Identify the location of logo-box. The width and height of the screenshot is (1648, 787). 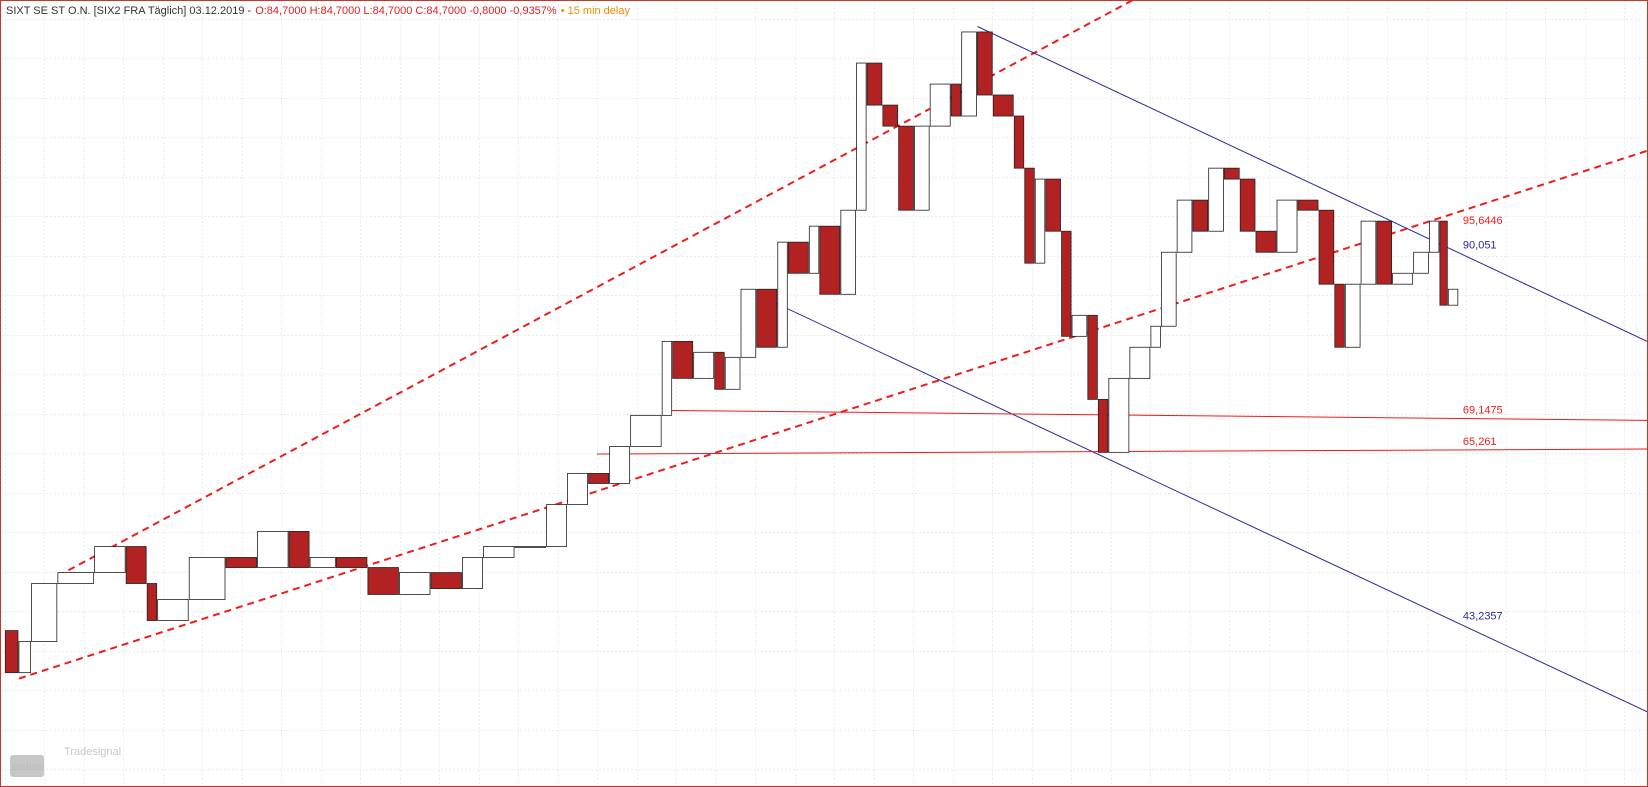
(27, 766).